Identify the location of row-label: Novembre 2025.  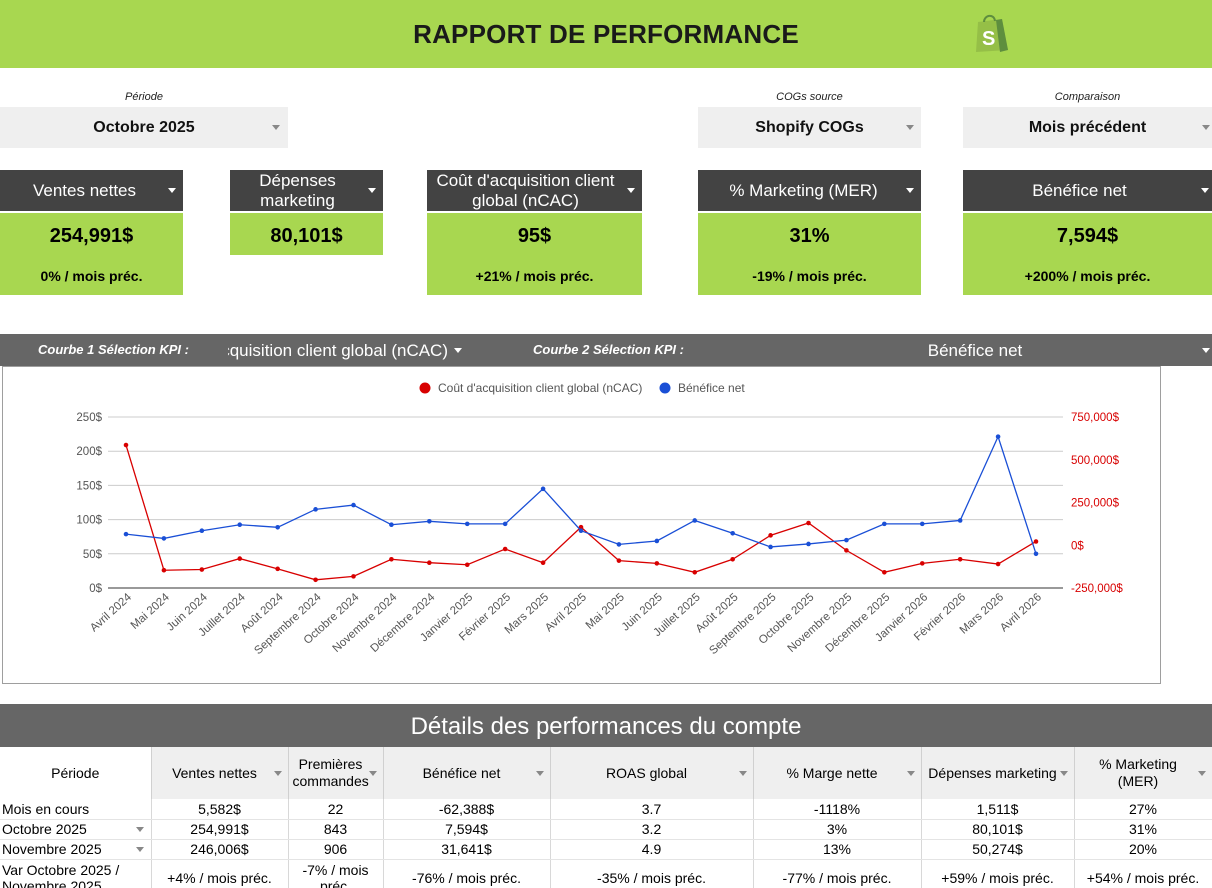
(76, 849).